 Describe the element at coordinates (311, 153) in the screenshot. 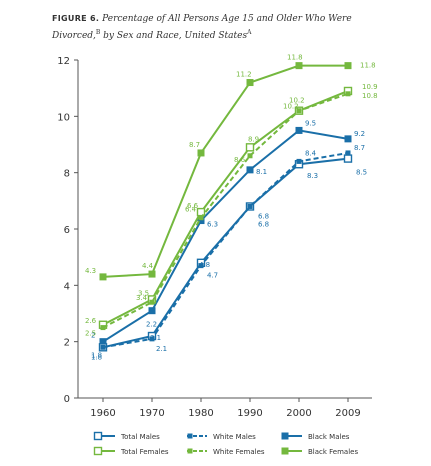

I see `data-label: 8.4` at that location.